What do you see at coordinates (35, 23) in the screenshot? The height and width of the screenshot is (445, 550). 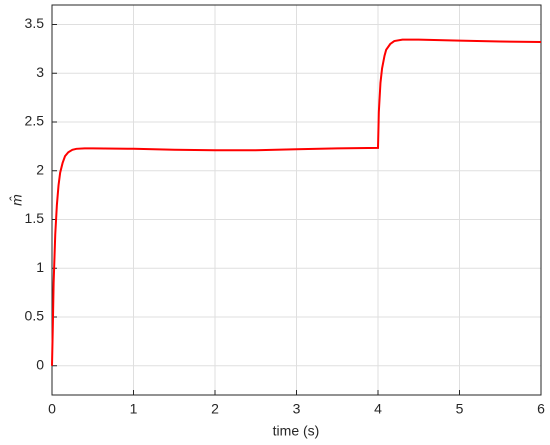 I see `y-tick-label: 3.5` at bounding box center [35, 23].